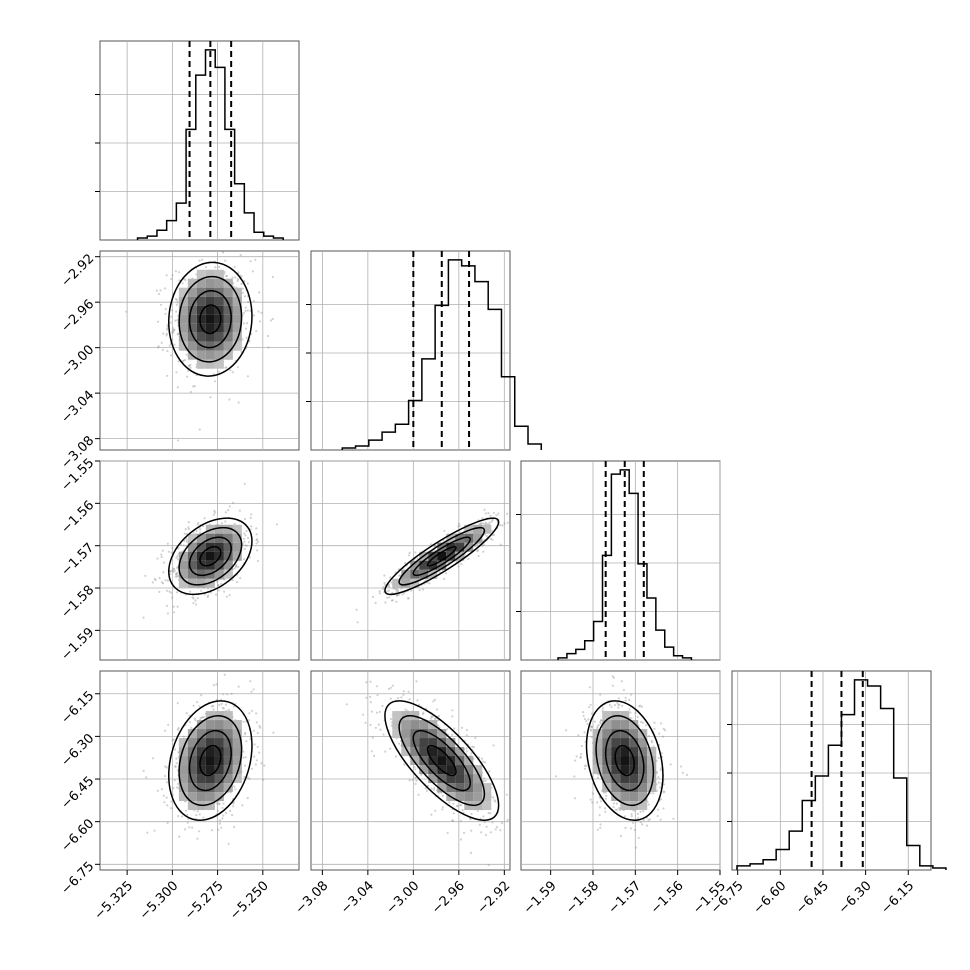  I want to click on y-tick-label: −3.04, so click(78, 407).